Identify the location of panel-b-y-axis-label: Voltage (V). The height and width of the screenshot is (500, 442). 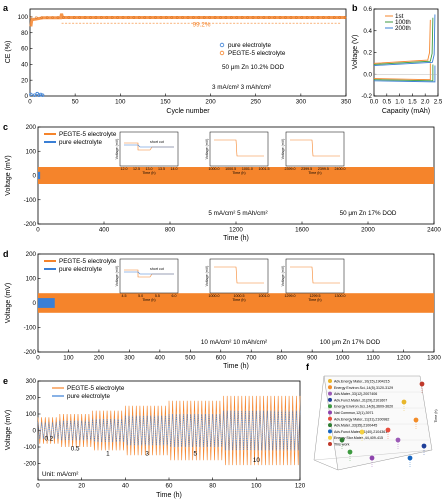
(355, 52).